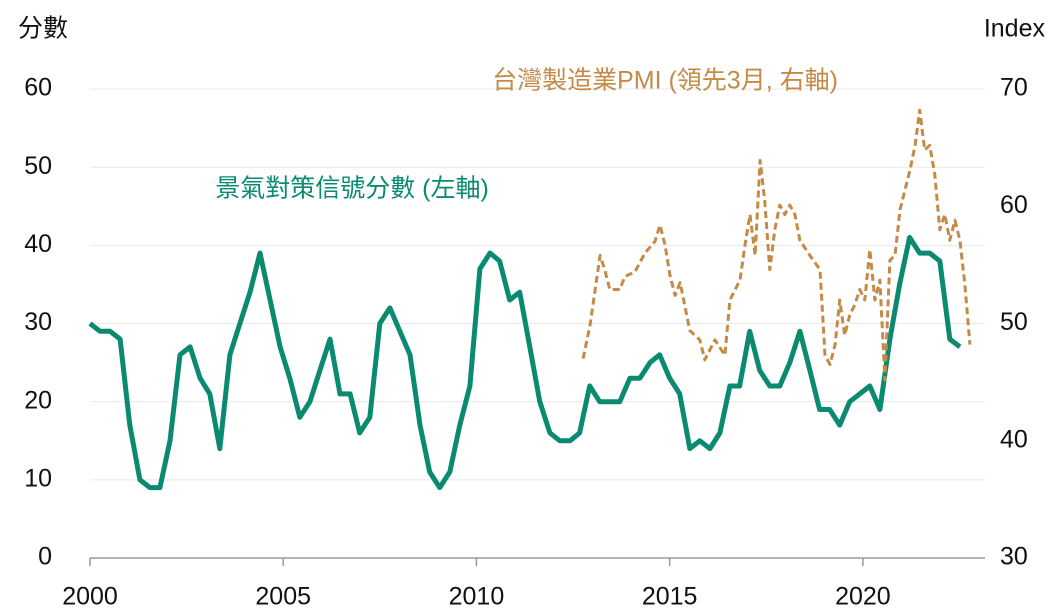  Describe the element at coordinates (38, 322) in the screenshot. I see `y-tick-label: 30` at that location.